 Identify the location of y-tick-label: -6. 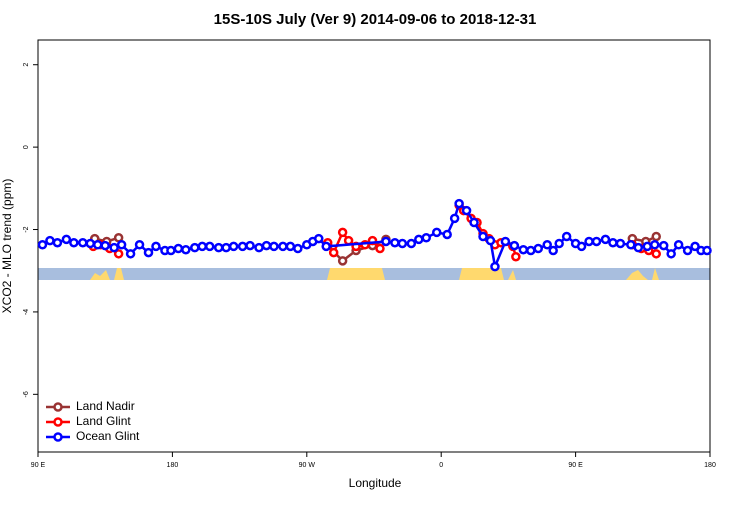
(26, 394).